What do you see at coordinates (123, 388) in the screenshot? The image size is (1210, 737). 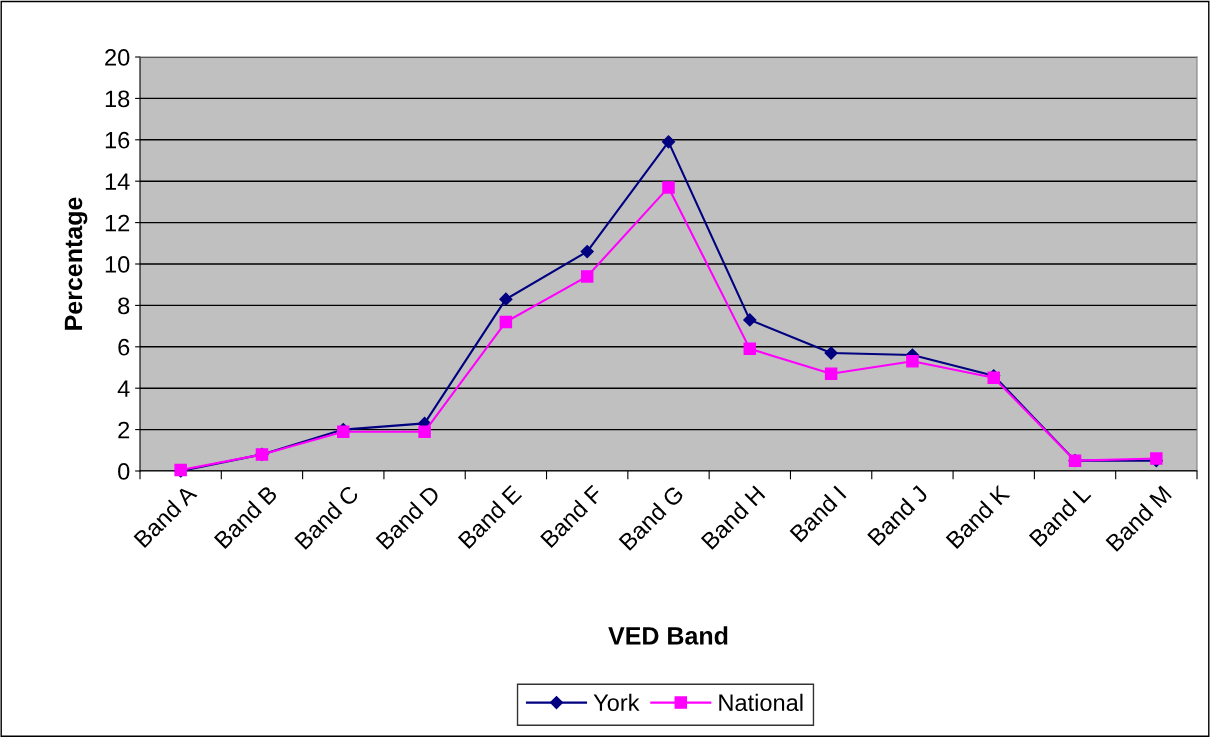 I see `y-tick-label: 4` at bounding box center [123, 388].